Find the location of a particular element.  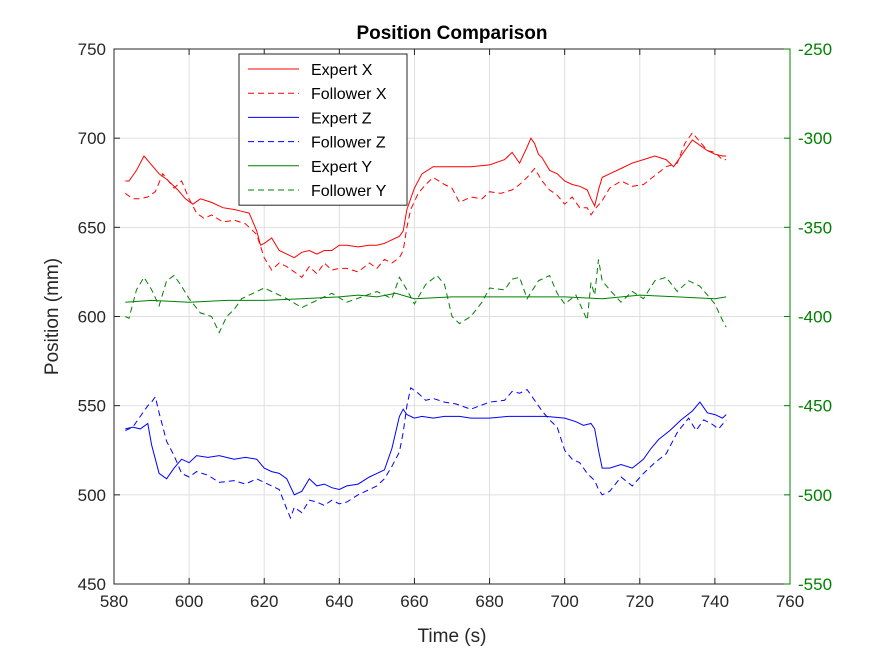

y-tick-label: 600 is located at coordinates (92, 317).